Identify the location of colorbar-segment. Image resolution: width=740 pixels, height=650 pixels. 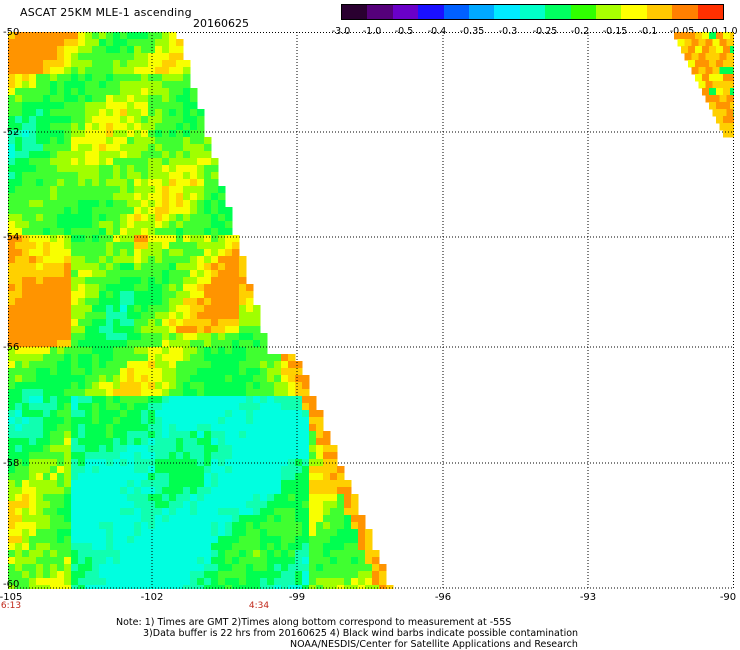
(558, 12).